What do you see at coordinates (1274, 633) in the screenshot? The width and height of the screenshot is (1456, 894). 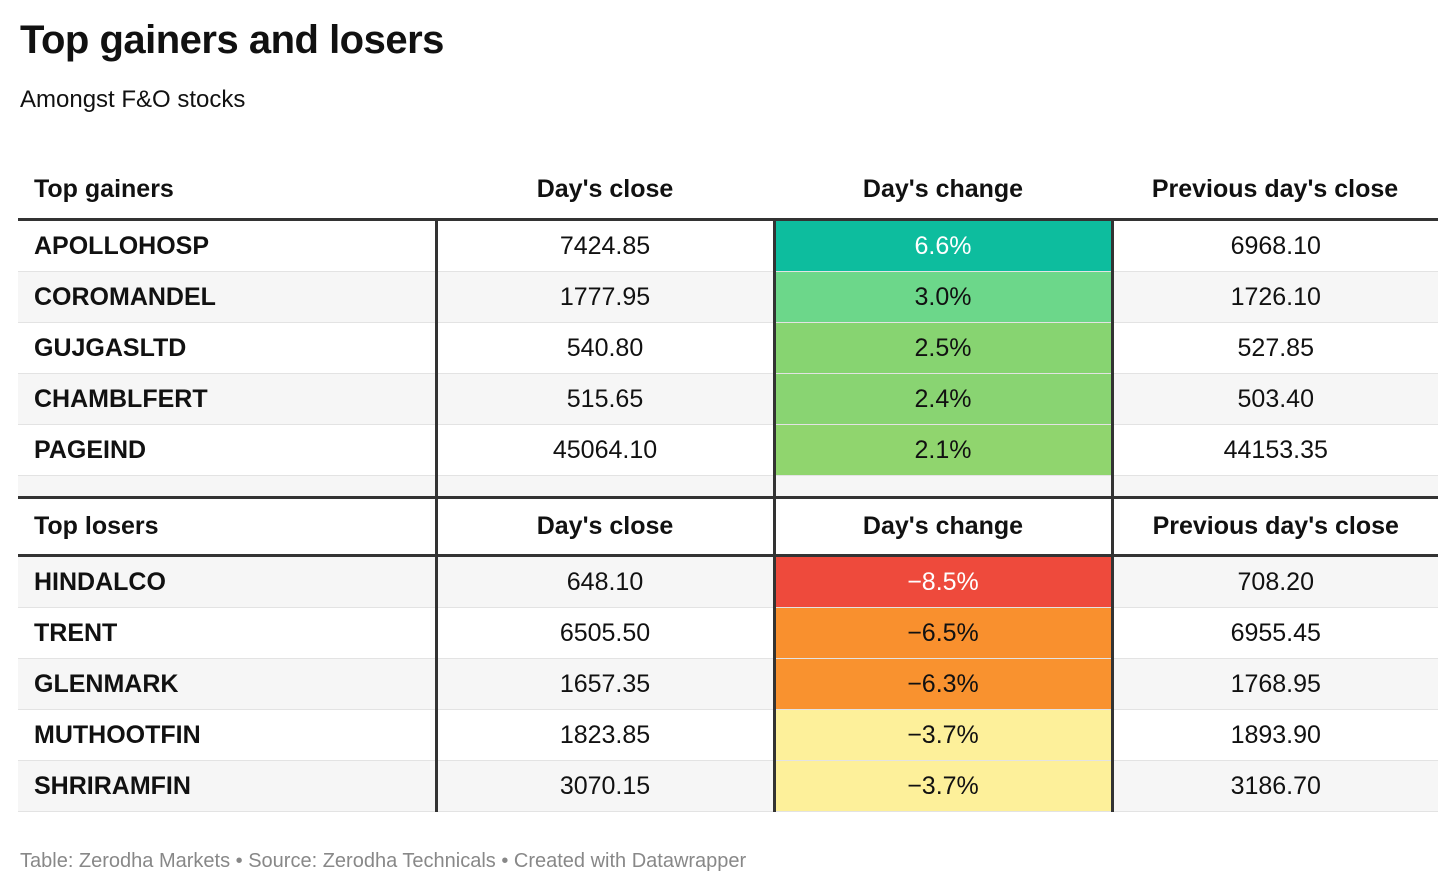 I see `previous-days-close: 6955.45` at bounding box center [1274, 633].